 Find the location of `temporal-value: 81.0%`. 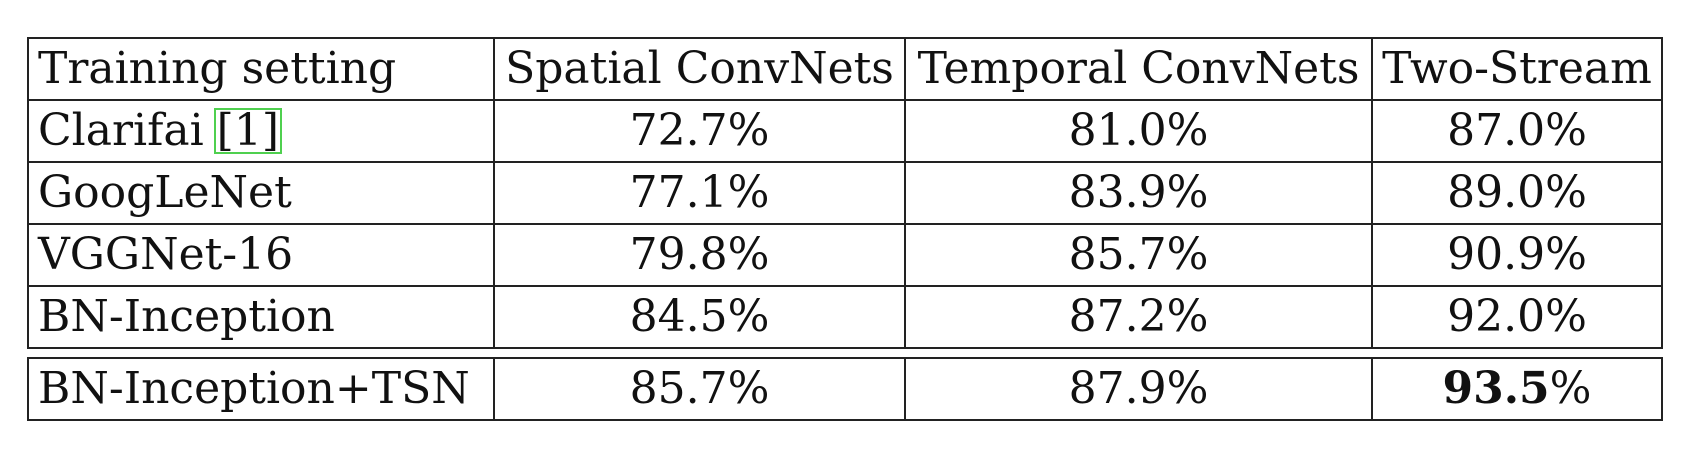

temporal-value: 81.0% is located at coordinates (1137, 131).